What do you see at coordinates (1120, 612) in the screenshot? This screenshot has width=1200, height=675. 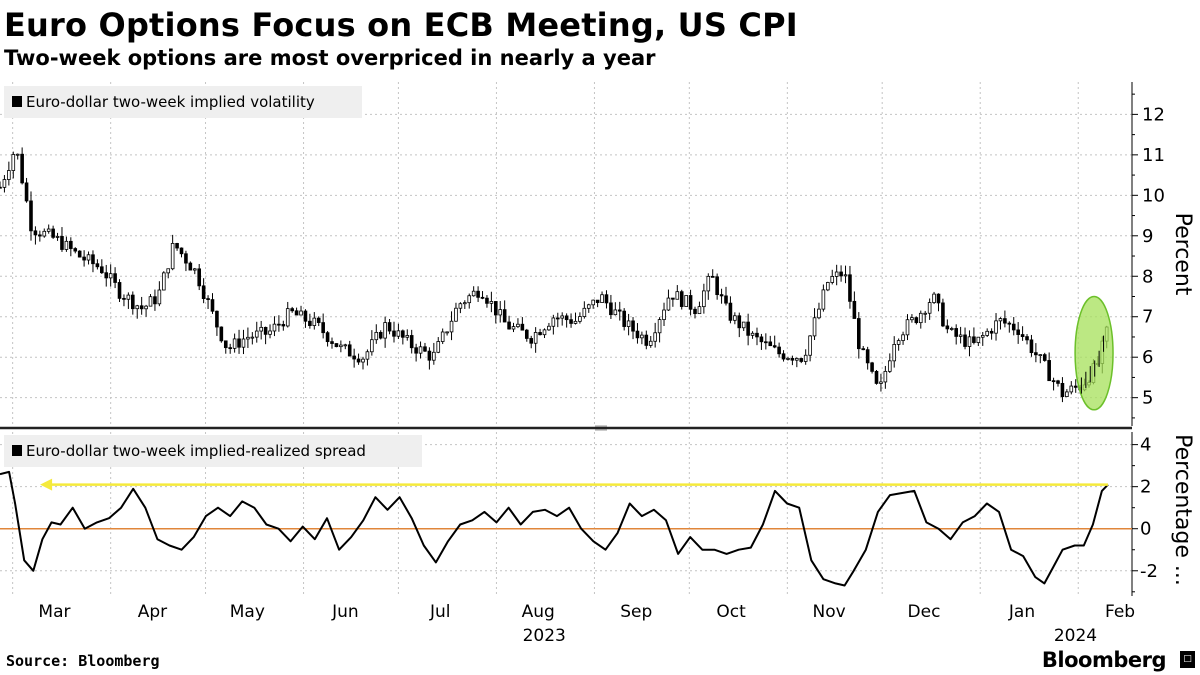 I see `x-month-label: Feb` at bounding box center [1120, 612].